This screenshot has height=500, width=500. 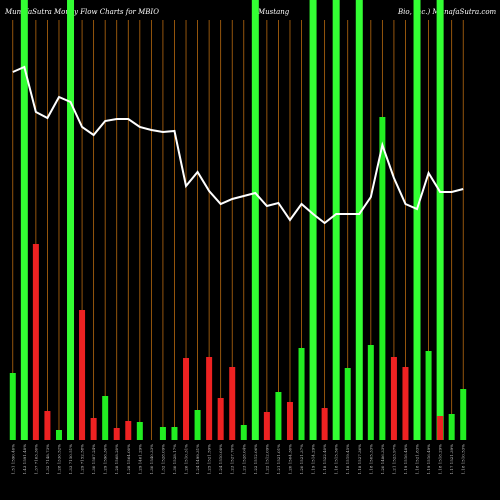 I want to click on x-tick-label: 1.20 1486.33%, so click(x=382, y=459).